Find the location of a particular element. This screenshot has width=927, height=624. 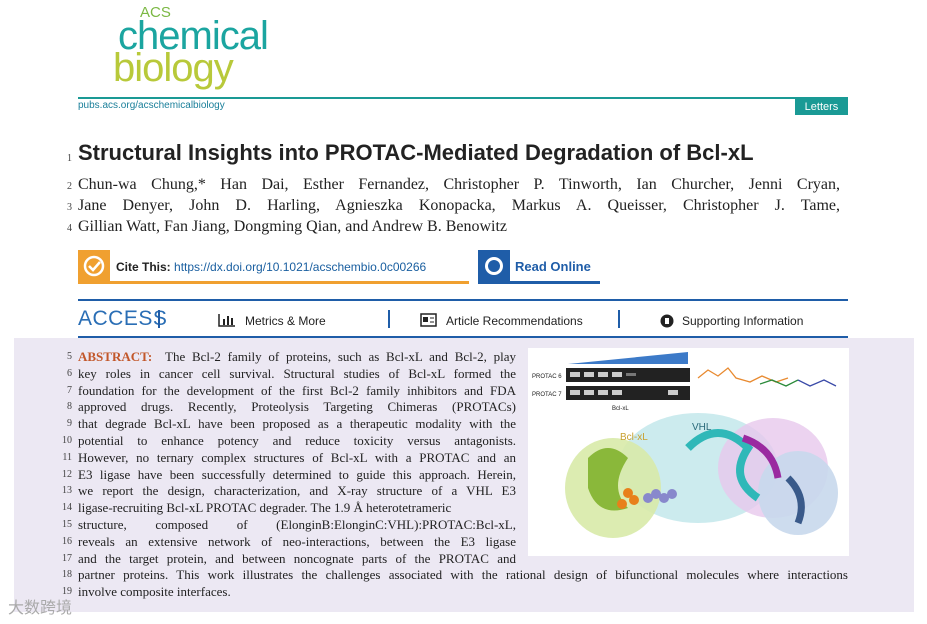

line-number: 19 is located at coordinates (67, 592).